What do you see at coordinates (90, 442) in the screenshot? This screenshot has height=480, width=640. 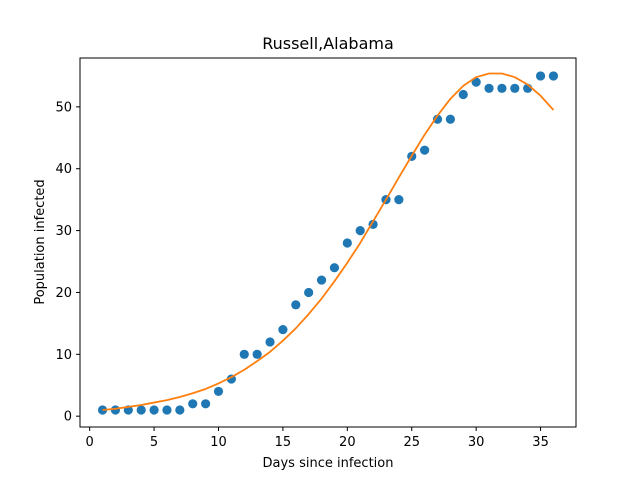 I see `x-tick-label: 0` at bounding box center [90, 442].